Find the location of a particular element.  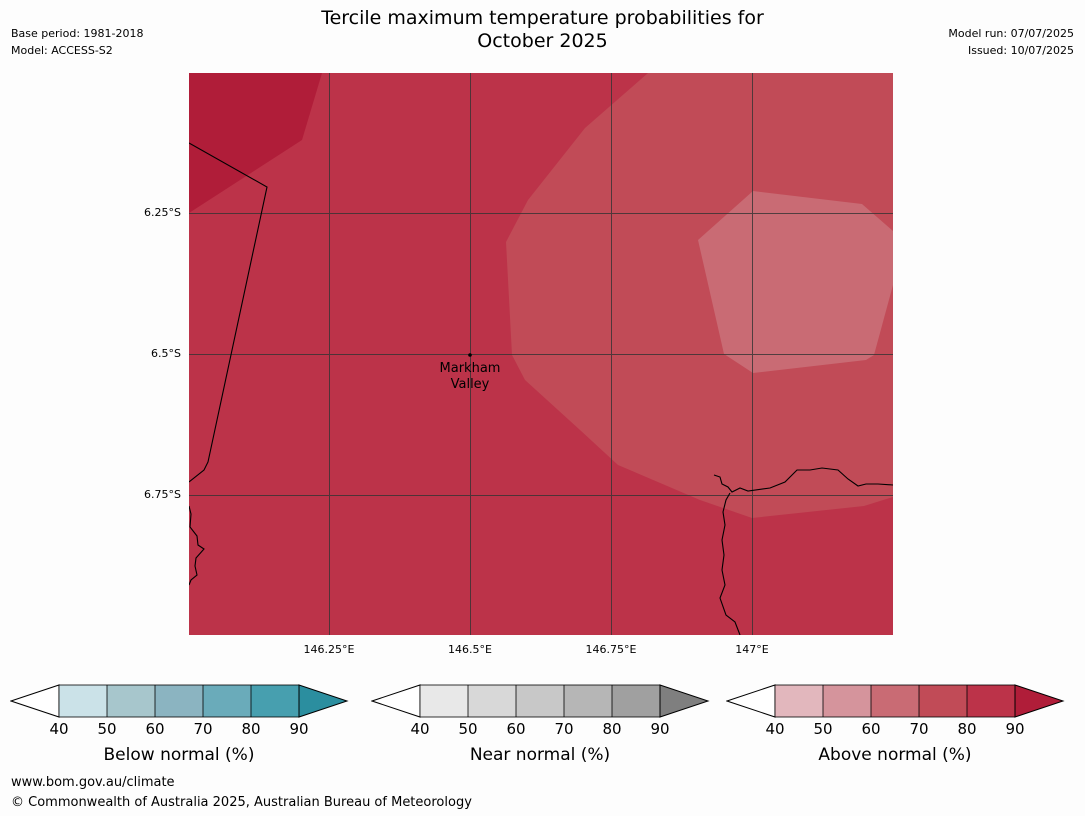

cbar-above-tick: 80 is located at coordinates (967, 729).